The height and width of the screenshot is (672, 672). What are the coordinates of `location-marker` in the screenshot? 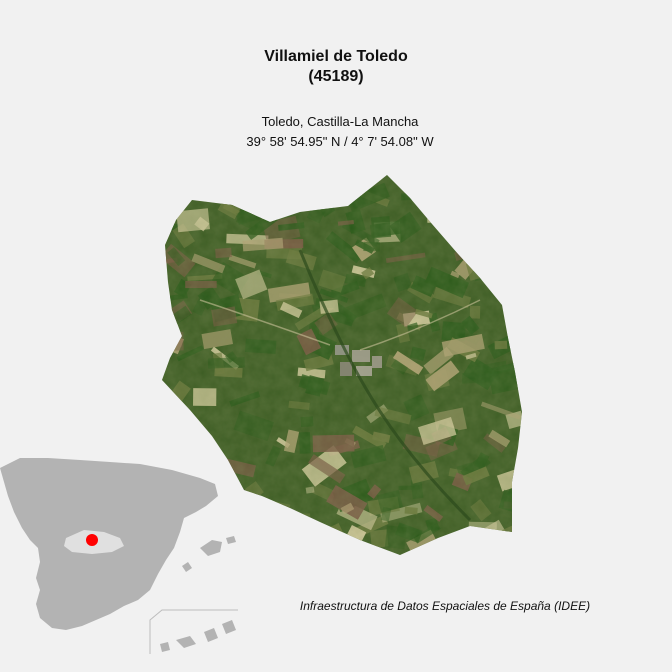 It's located at (92, 540).